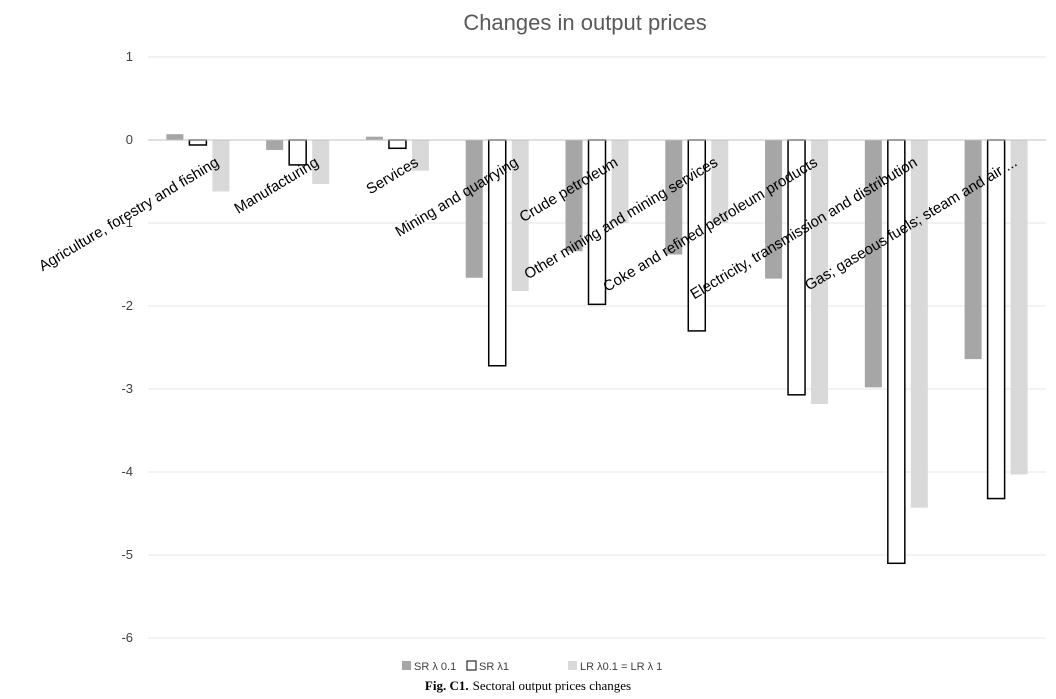 This screenshot has height=699, width=1056. What do you see at coordinates (127, 471) in the screenshot?
I see `y-tick-label: -4` at bounding box center [127, 471].